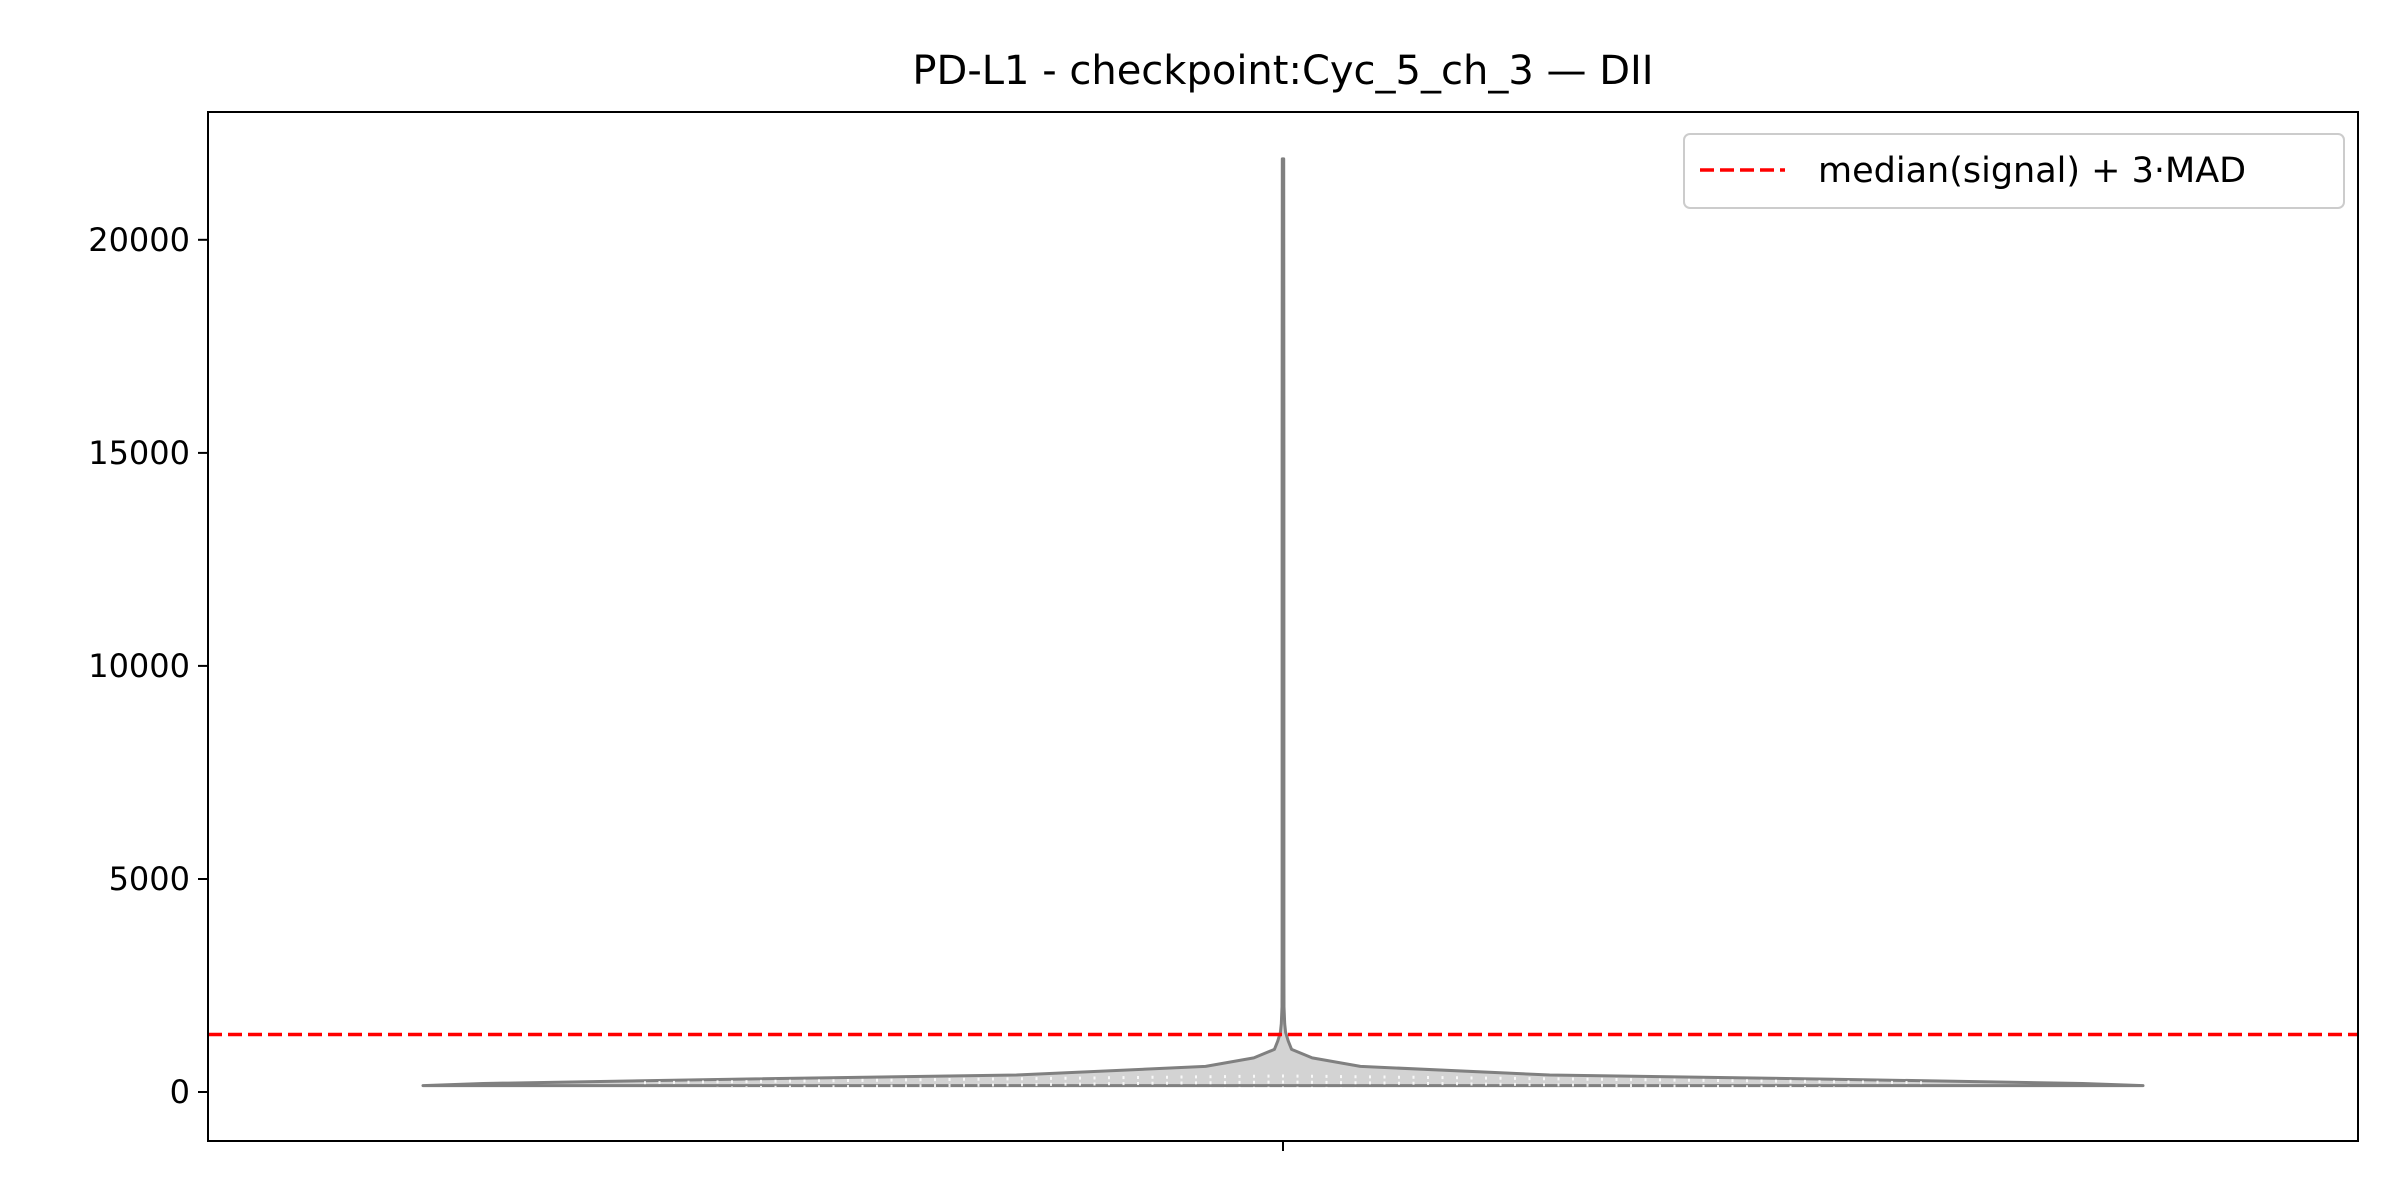  What do you see at coordinates (149, 879) in the screenshot?
I see `y-tick-label: 5000` at bounding box center [149, 879].